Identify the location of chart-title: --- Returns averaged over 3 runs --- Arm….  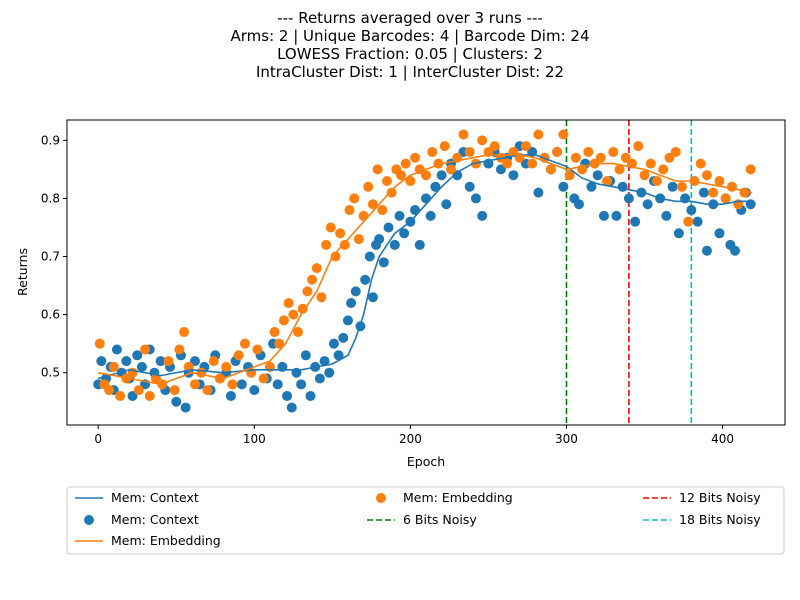
(410, 45).